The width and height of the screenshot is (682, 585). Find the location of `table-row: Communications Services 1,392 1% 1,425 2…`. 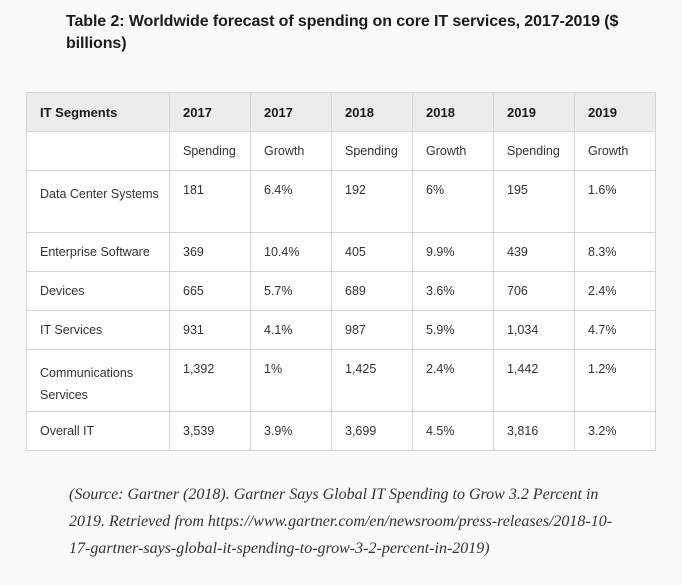

table-row: Communications Services 1,392 1% 1,425 2… is located at coordinates (341, 380).